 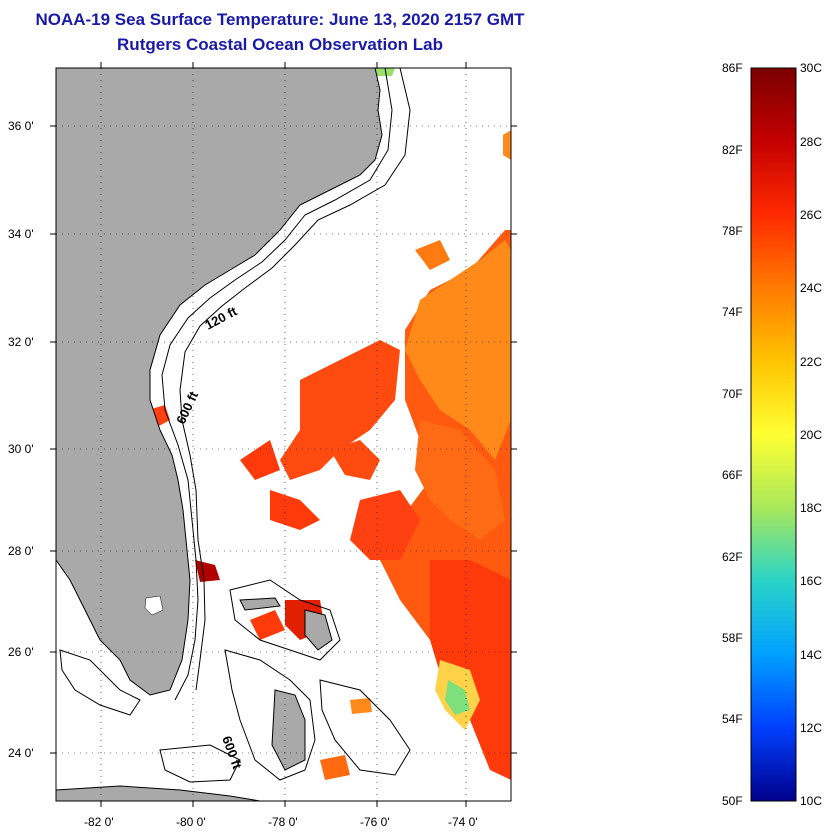 What do you see at coordinates (773, 434) in the screenshot?
I see `colorbar` at bounding box center [773, 434].